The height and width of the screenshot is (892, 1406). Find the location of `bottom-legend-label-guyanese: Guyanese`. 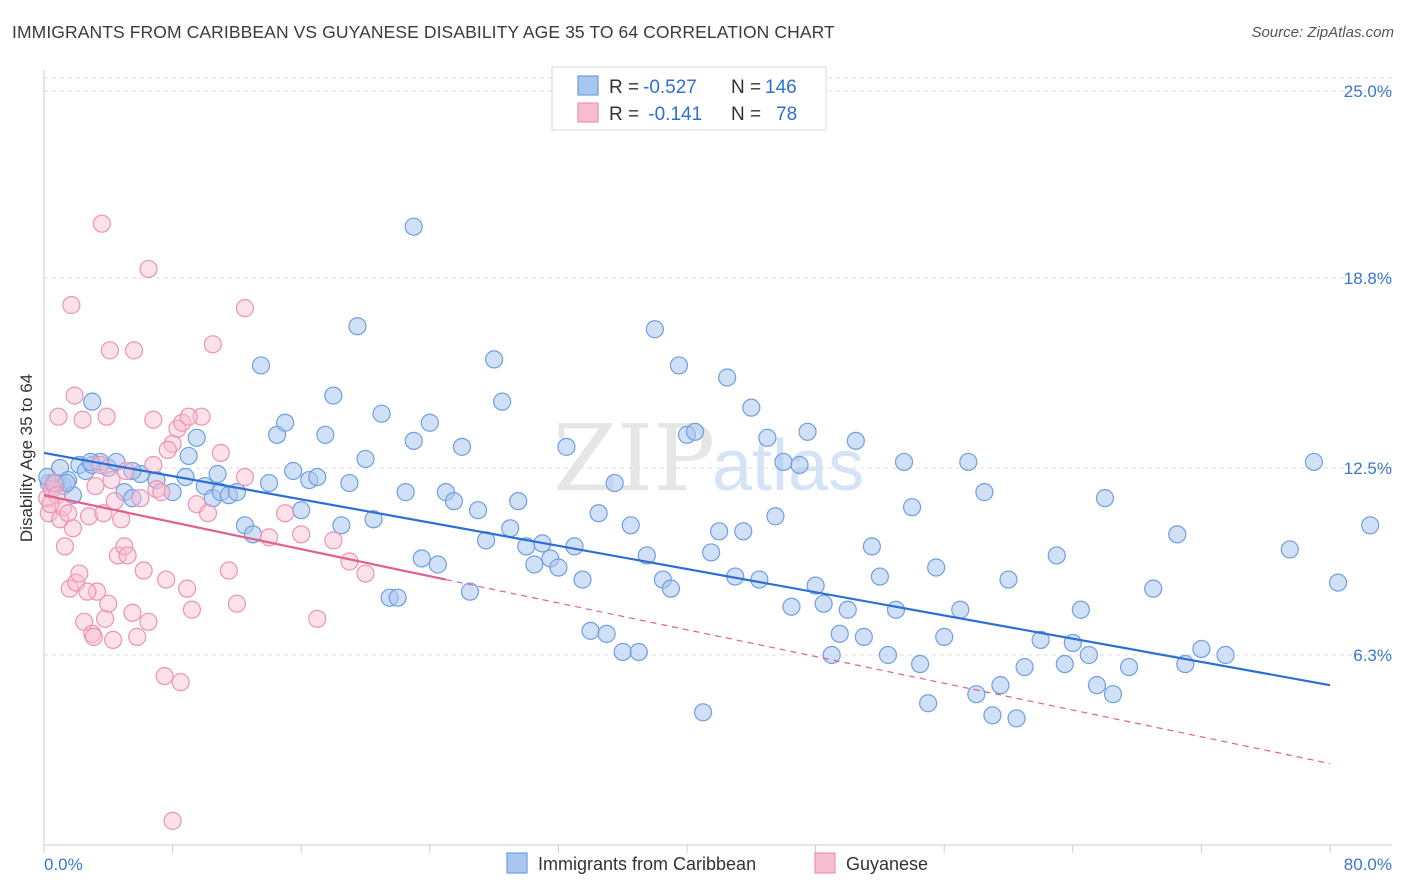

bottom-legend-label-guyanese: Guyanese is located at coordinates (887, 864).